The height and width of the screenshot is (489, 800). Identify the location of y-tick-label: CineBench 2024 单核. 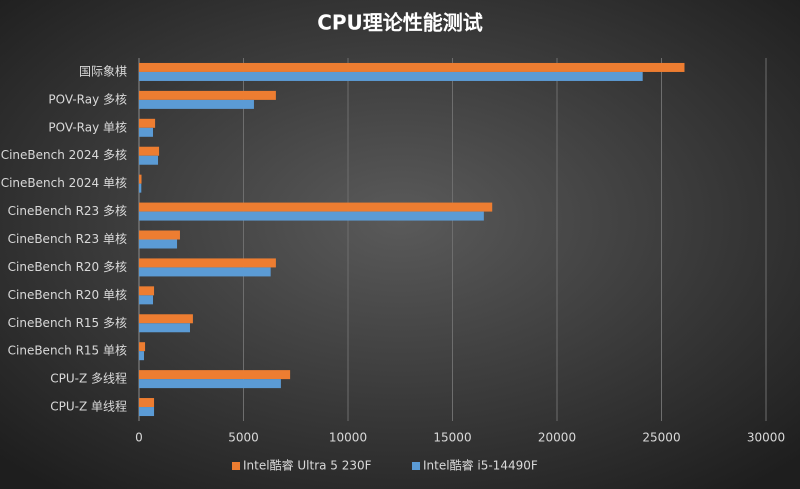
(64, 183).